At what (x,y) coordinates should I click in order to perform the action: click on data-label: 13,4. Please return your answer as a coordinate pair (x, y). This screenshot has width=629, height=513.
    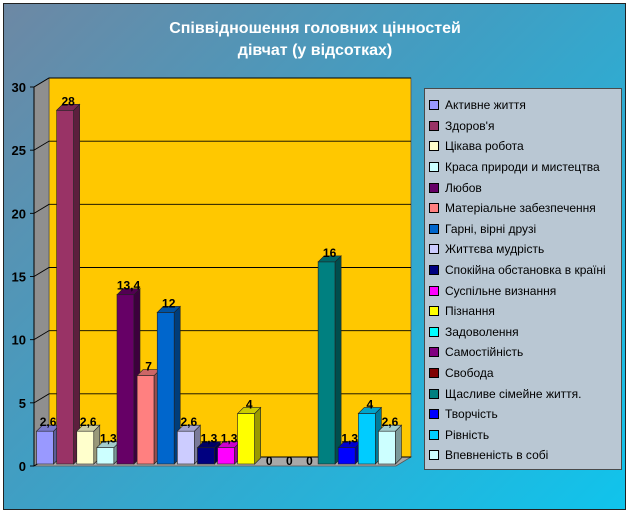
    Looking at the image, I should click on (129, 286).